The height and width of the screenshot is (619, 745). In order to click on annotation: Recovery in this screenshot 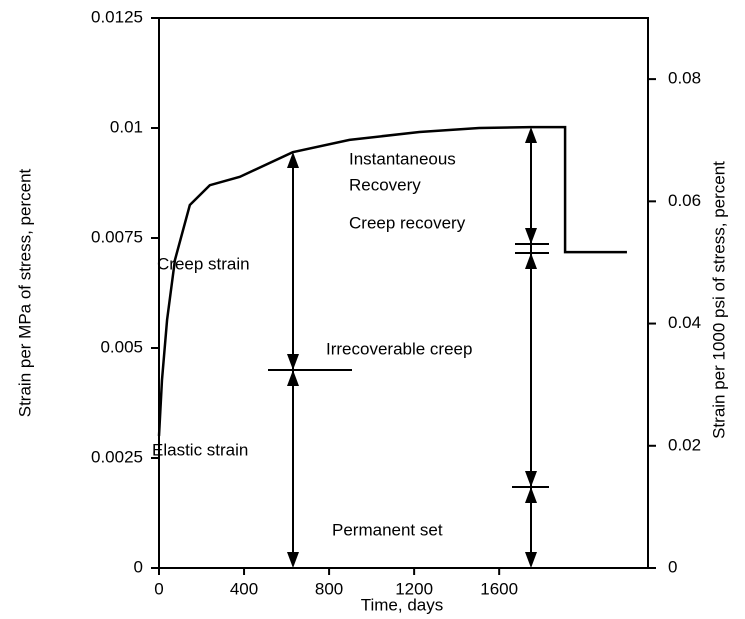, I will do `click(385, 184)`.